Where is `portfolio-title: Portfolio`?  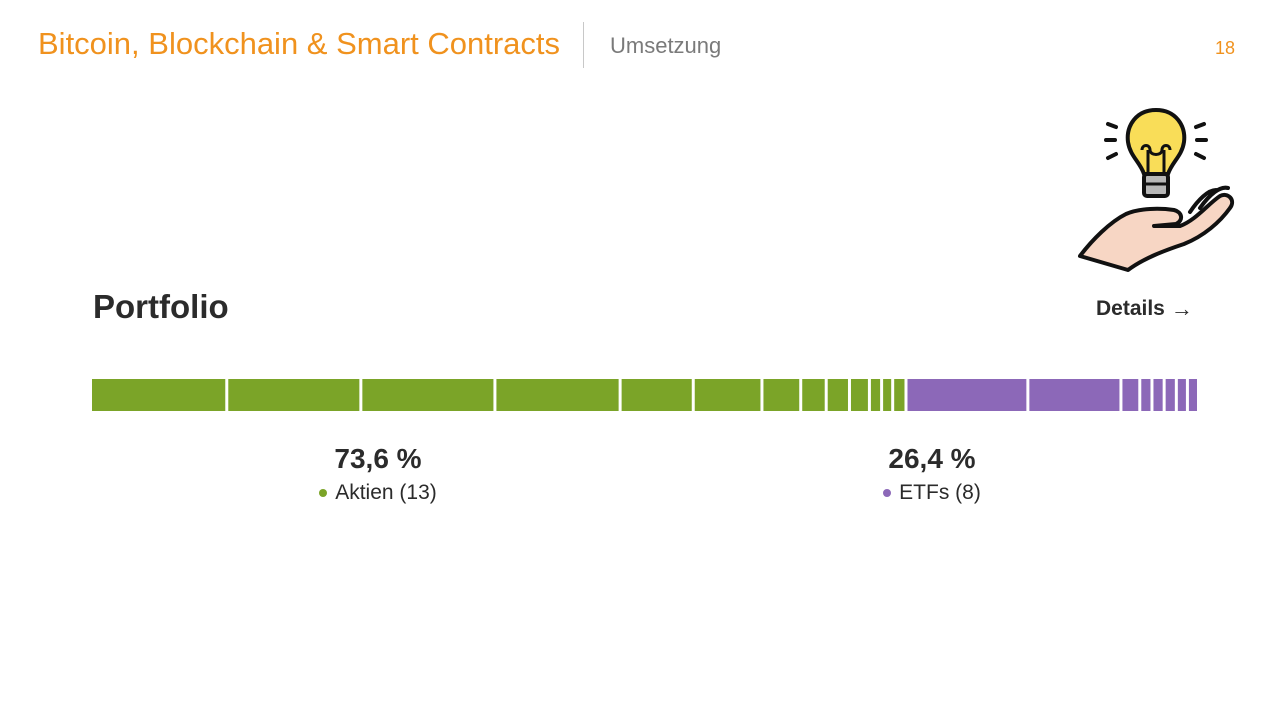 portfolio-title: Portfolio is located at coordinates (161, 306).